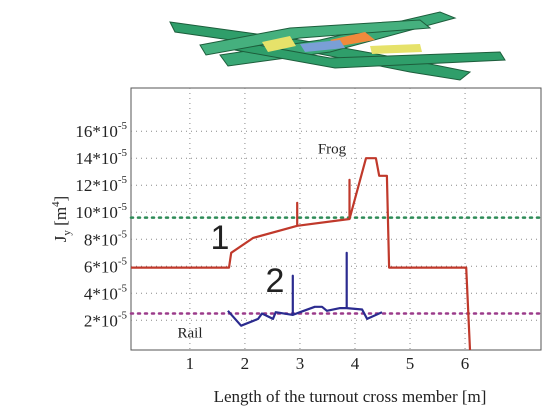  I want to click on y-tick-label: 4*10-5, so click(106, 292).